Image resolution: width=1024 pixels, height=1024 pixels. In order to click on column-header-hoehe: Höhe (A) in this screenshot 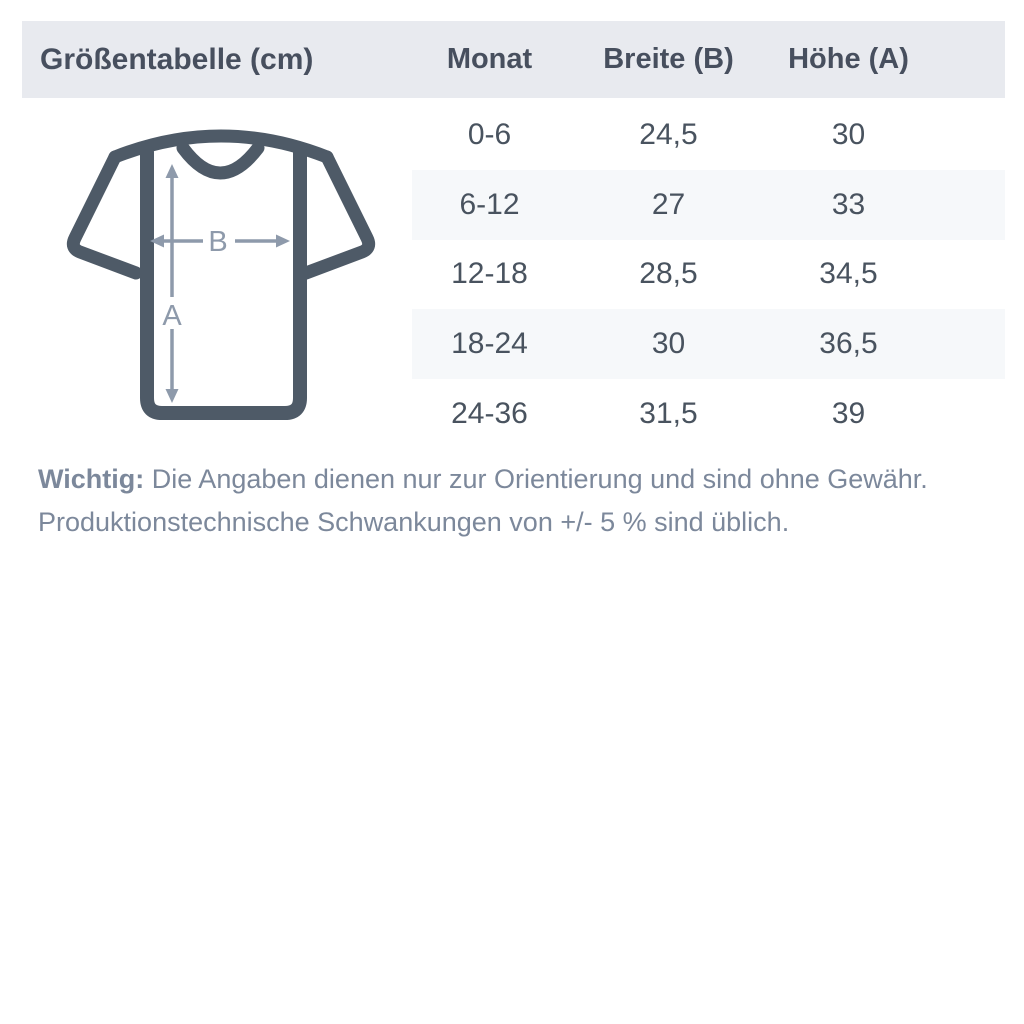, I will do `click(848, 59)`.